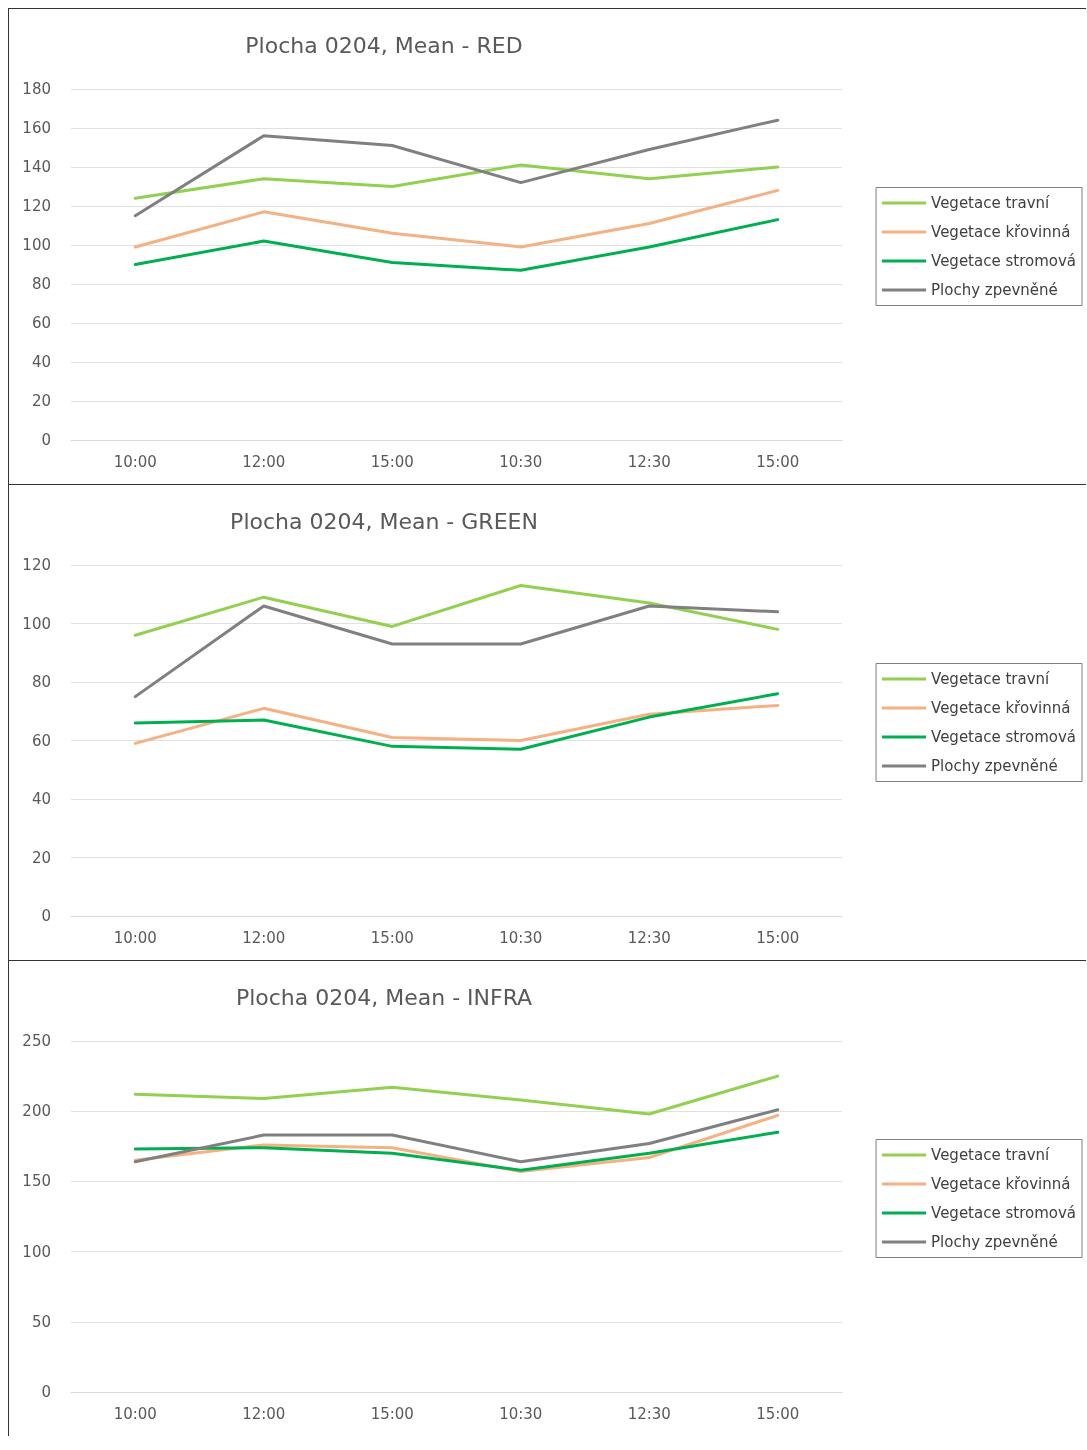 The image size is (1087, 1450). Describe the element at coordinates (36, 128) in the screenshot. I see `y-tick-label: 160` at that location.